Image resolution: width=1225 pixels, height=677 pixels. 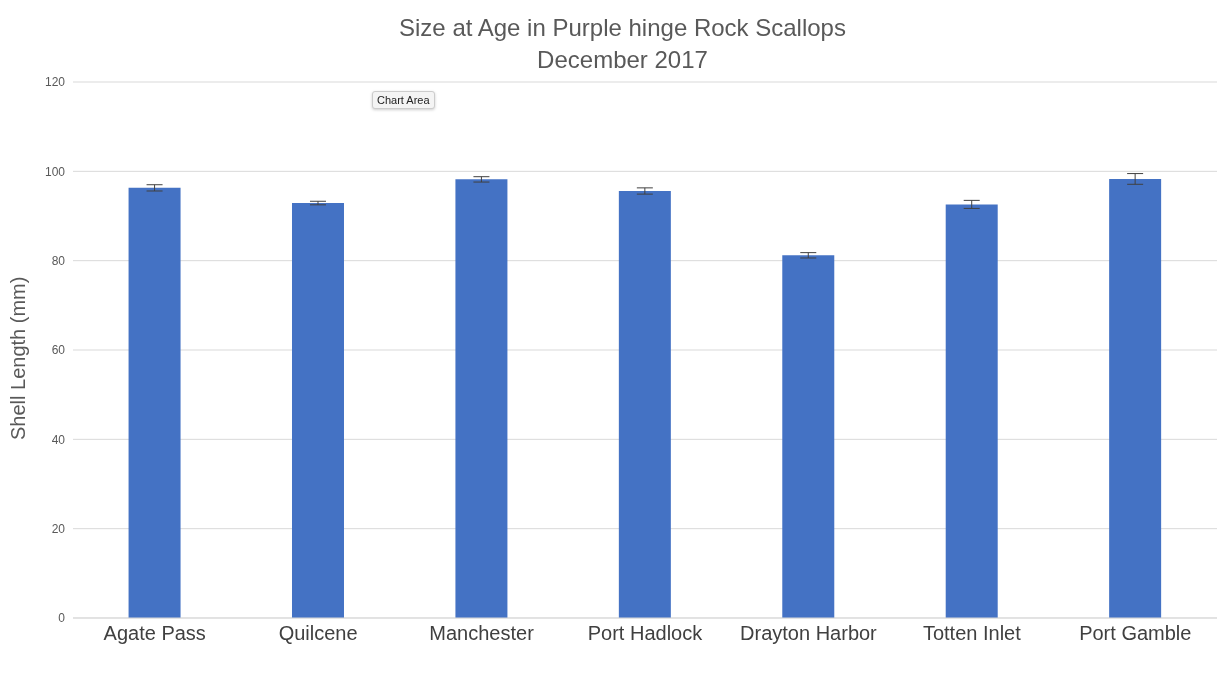 What do you see at coordinates (18, 358) in the screenshot?
I see `y-axis-title: Shell Length (mm)` at bounding box center [18, 358].